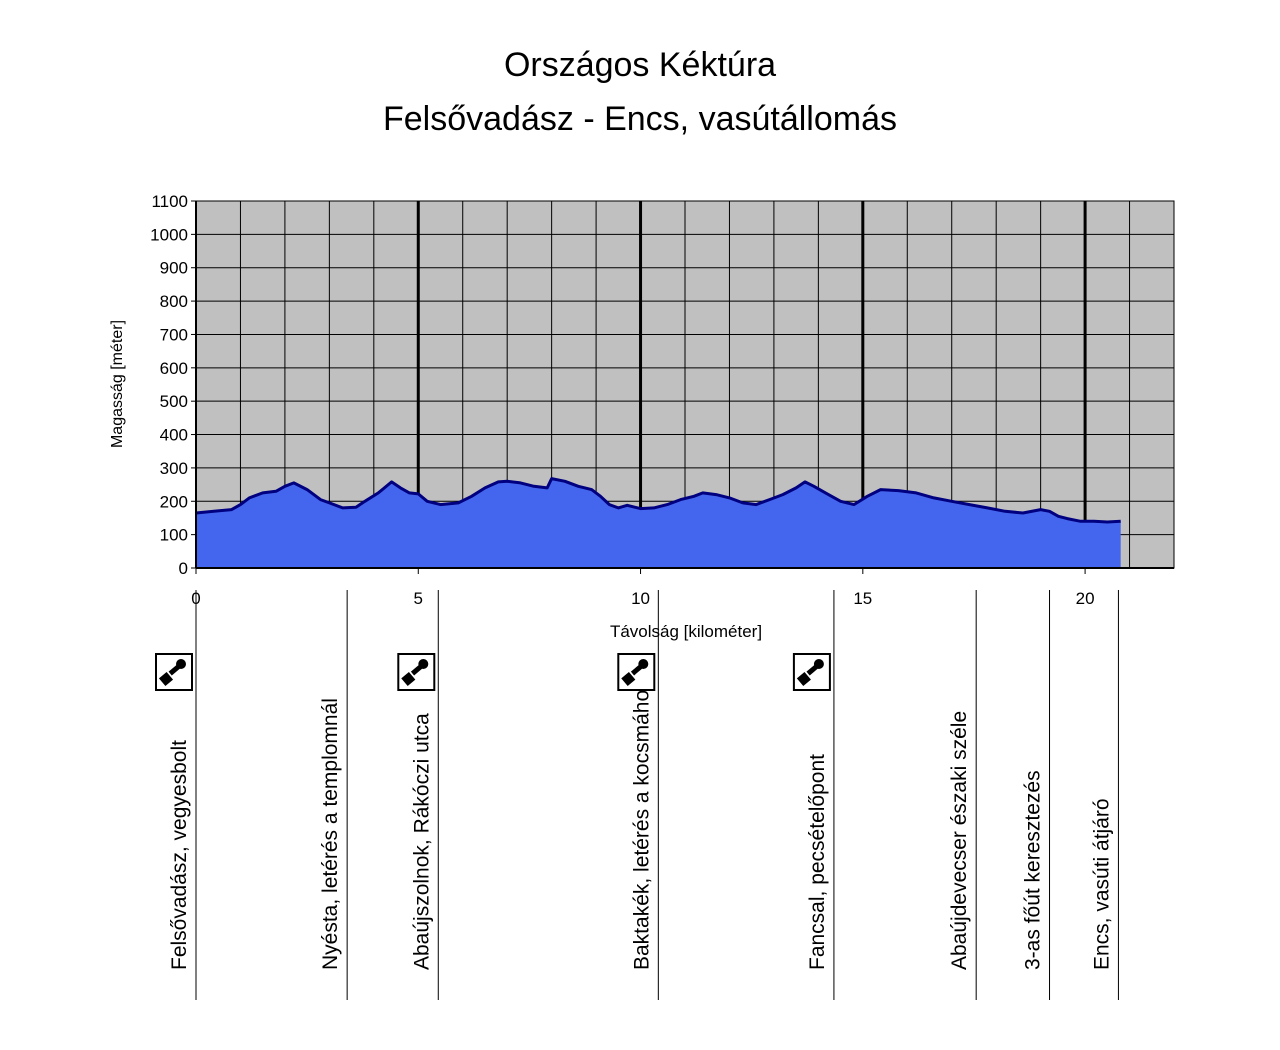  I want to click on y-tick-label: 600, so click(174, 368).